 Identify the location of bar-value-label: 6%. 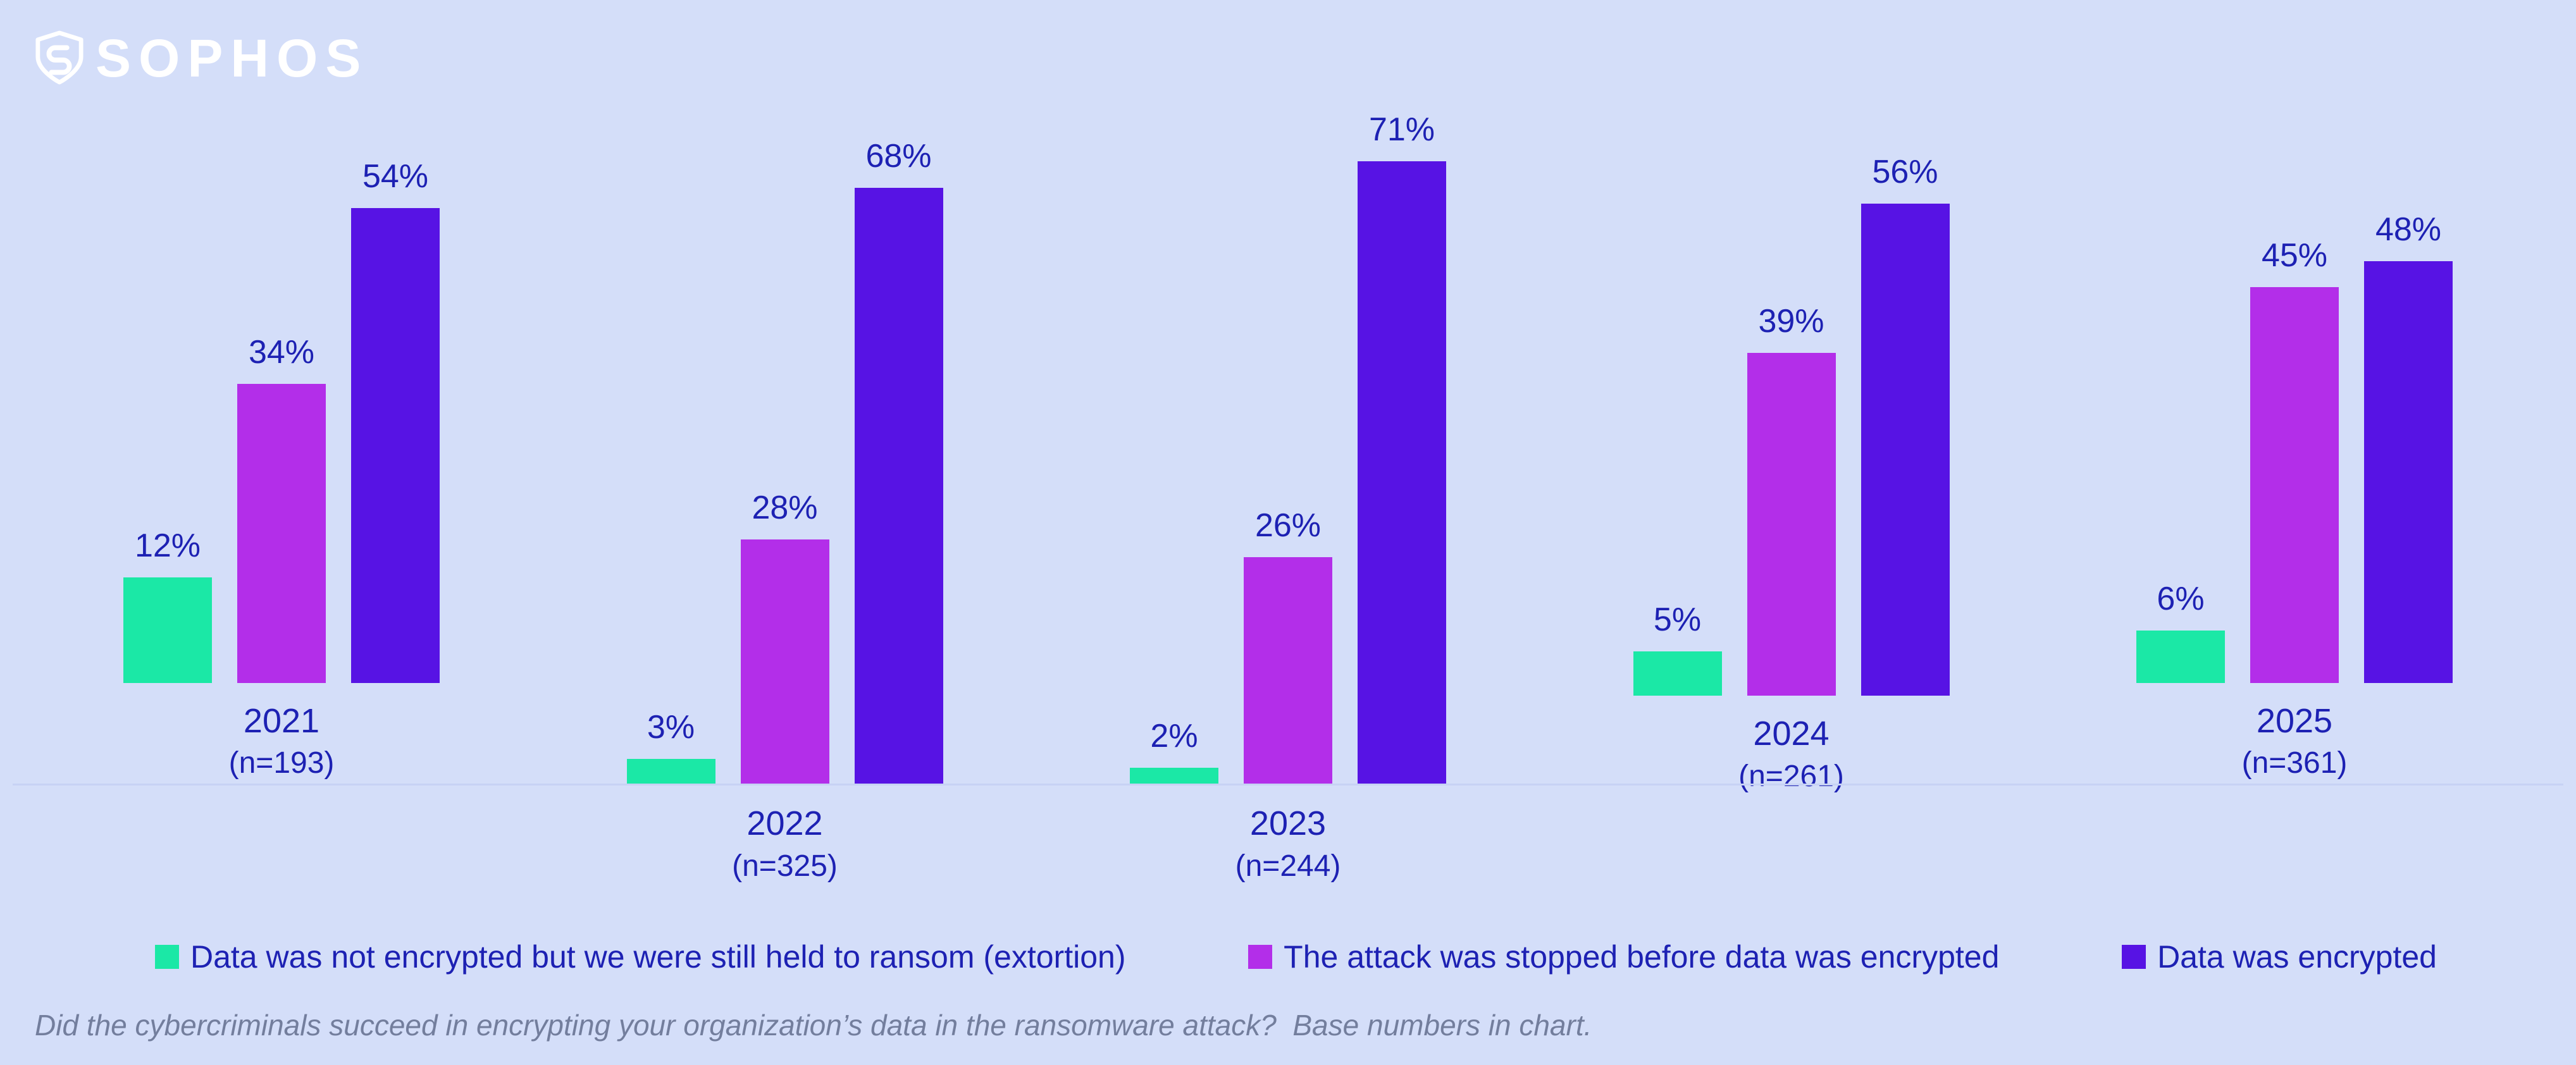
(2181, 599).